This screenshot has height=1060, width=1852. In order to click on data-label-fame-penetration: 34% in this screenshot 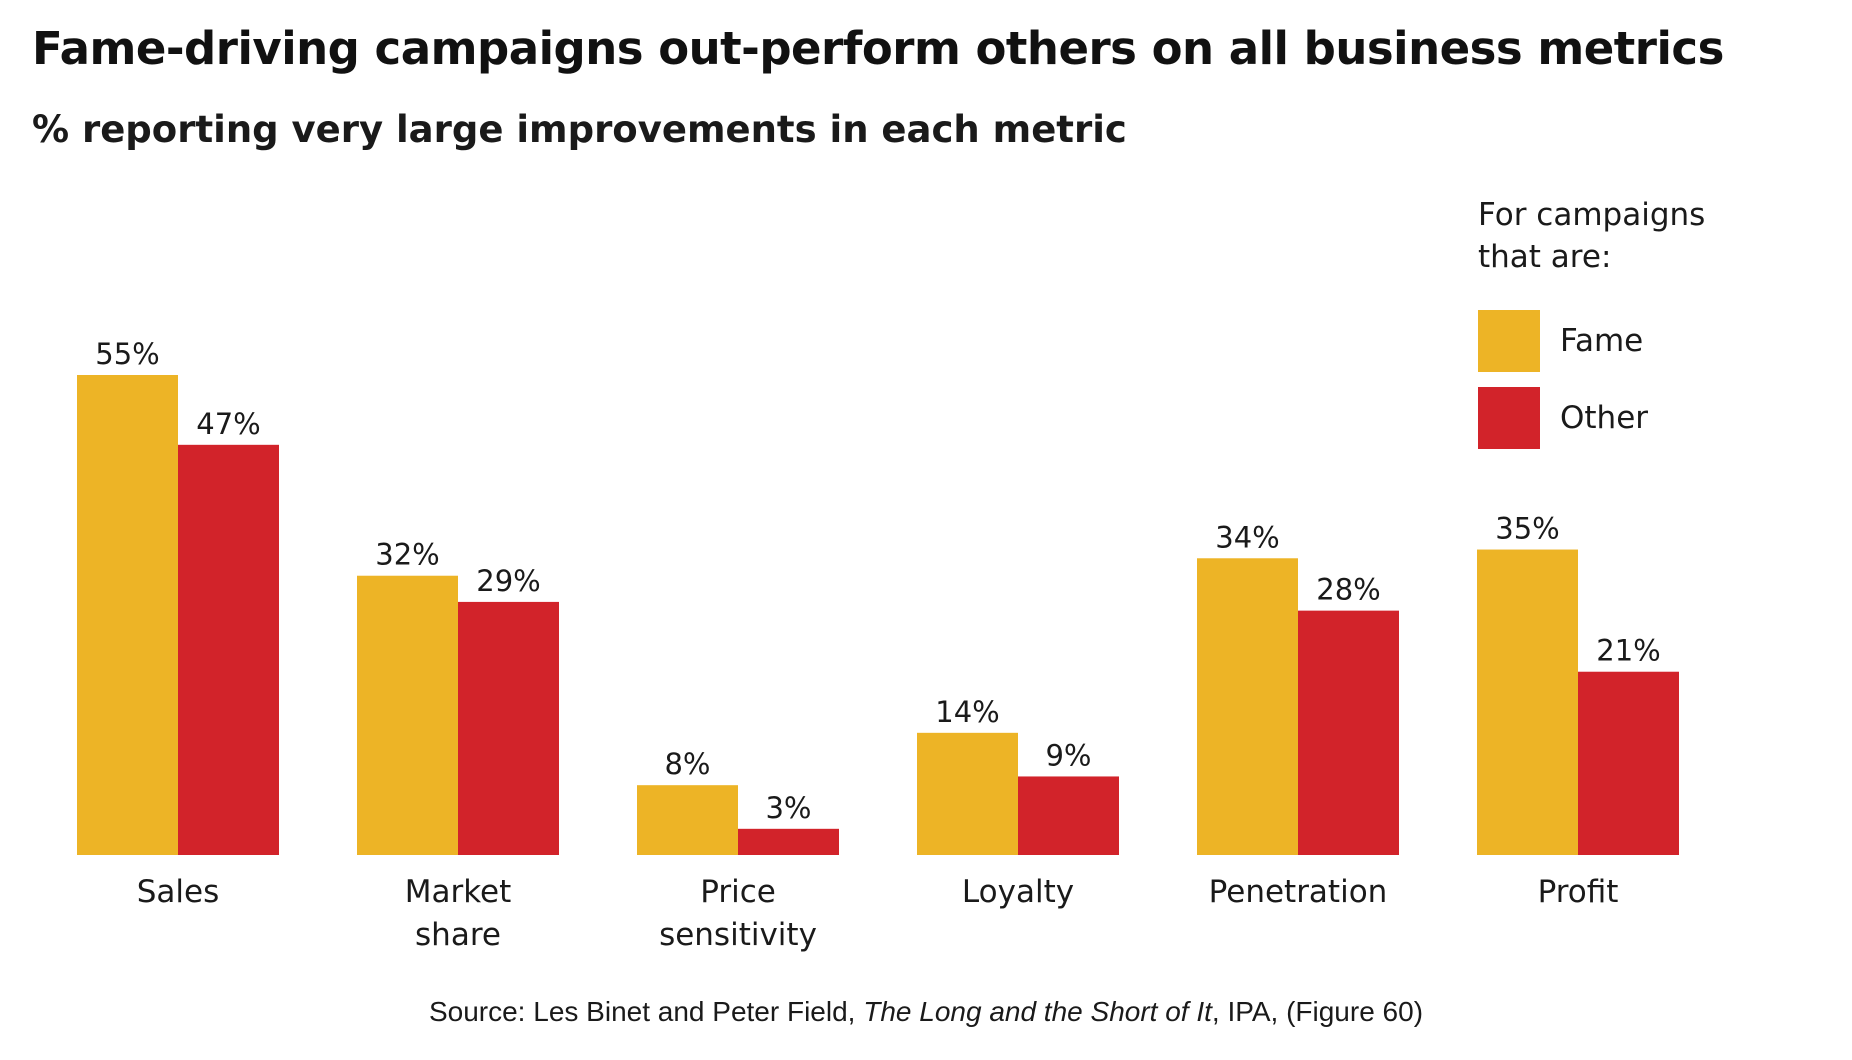, I will do `click(1247, 537)`.